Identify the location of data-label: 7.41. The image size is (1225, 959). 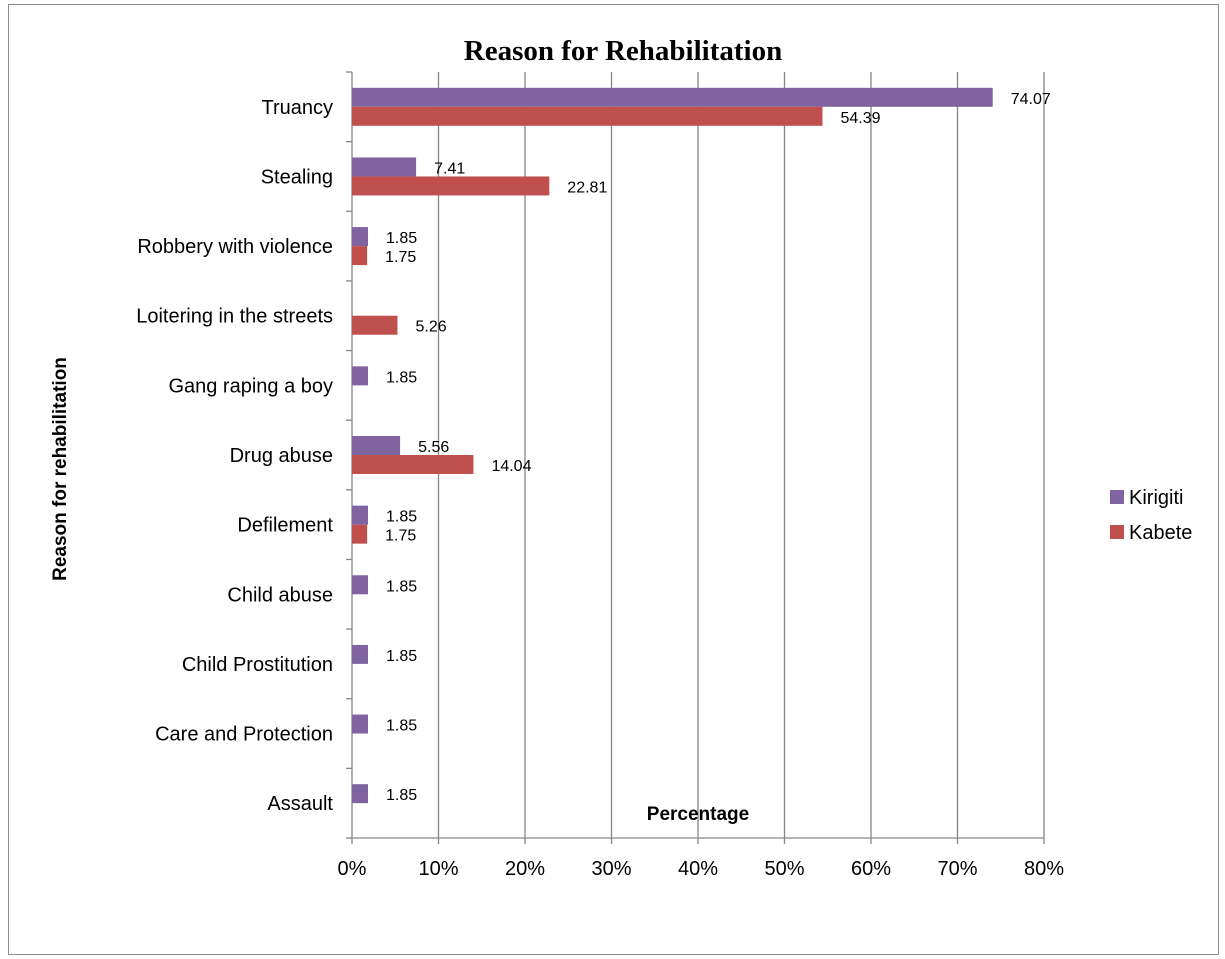
(449, 168).